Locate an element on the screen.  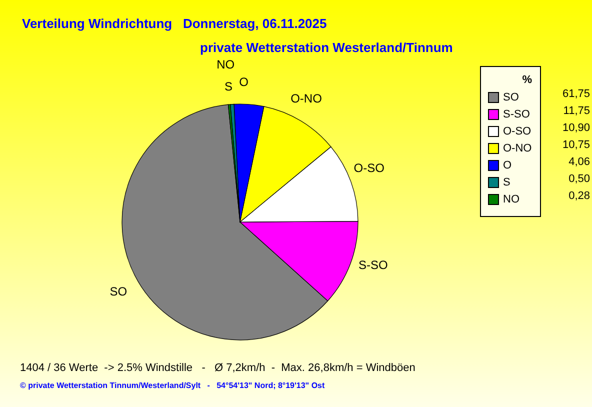
legend-label: O-SO is located at coordinates (517, 132).